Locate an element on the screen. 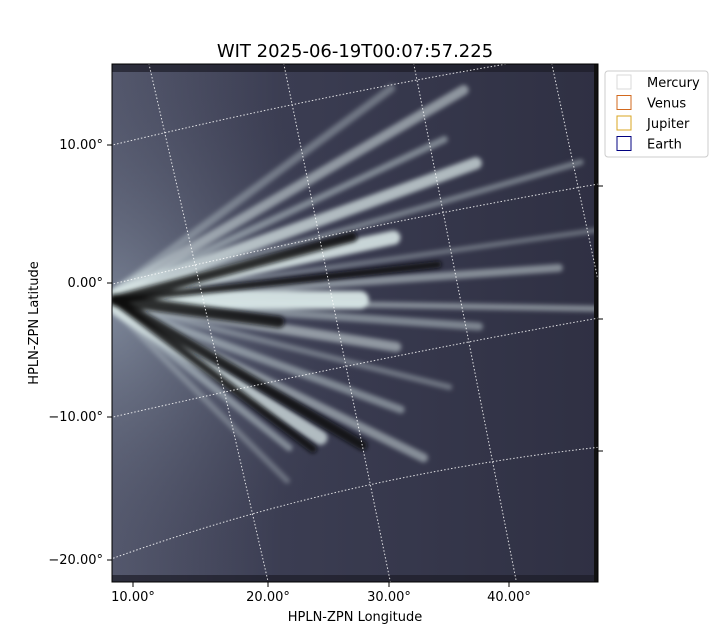  y-tick-label: −10.00° is located at coordinates (75, 417).